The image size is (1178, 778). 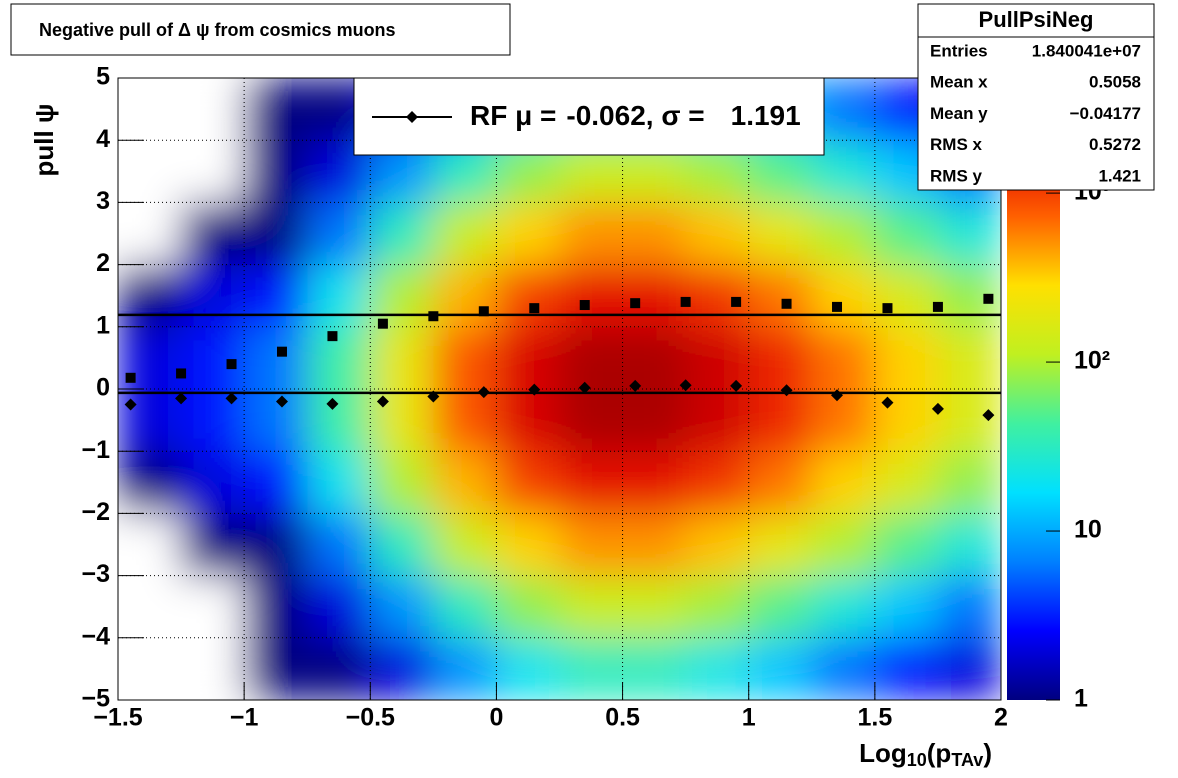 What do you see at coordinates (1001, 718) in the screenshot?
I see `x-tick-label: 2` at bounding box center [1001, 718].